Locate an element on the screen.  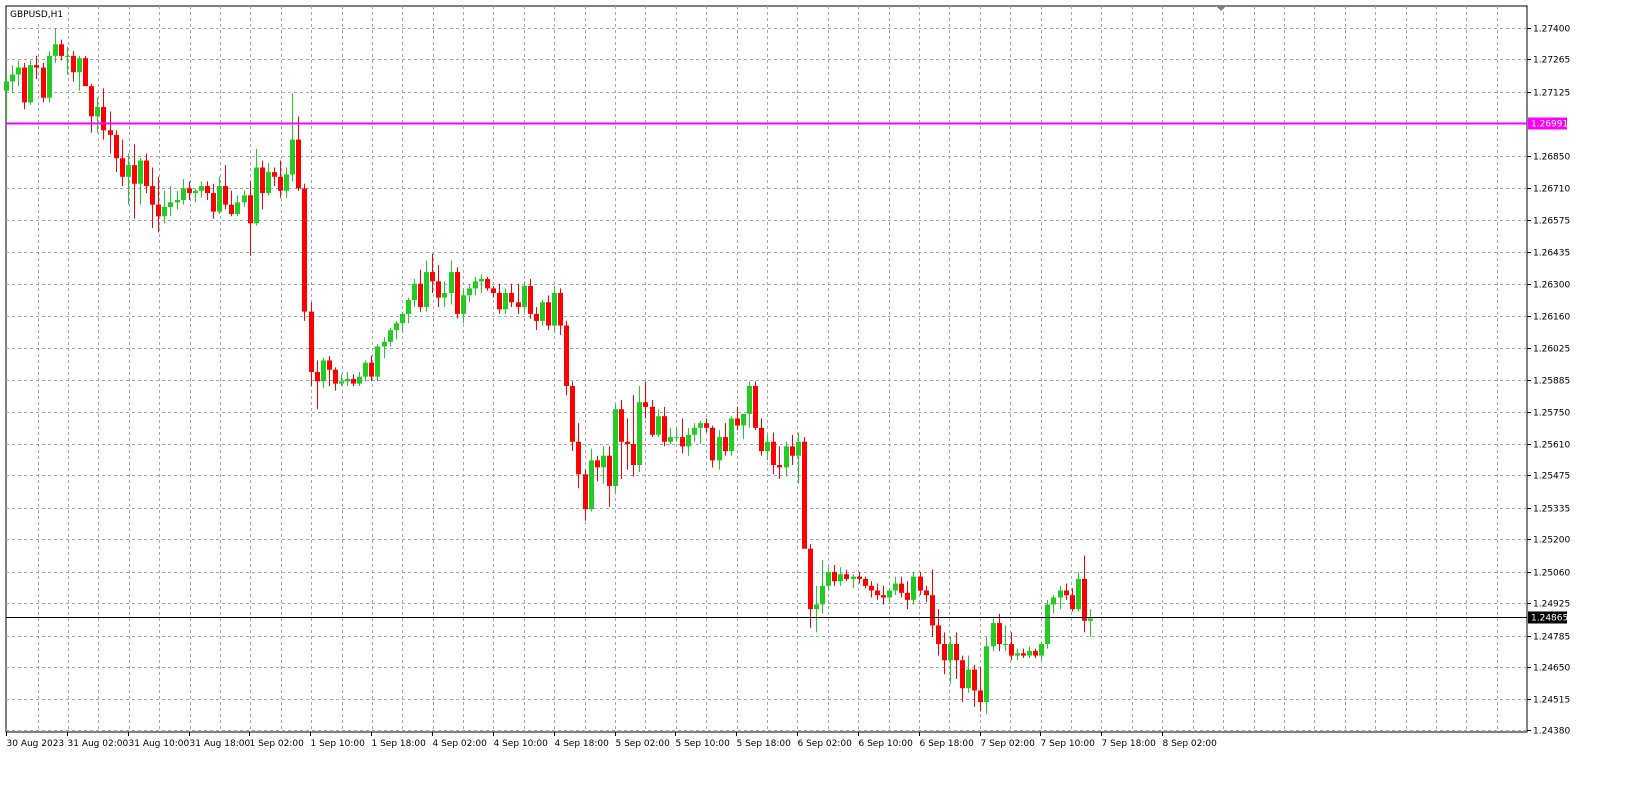
y-tick-label: 1.24925 is located at coordinates (1551, 605).